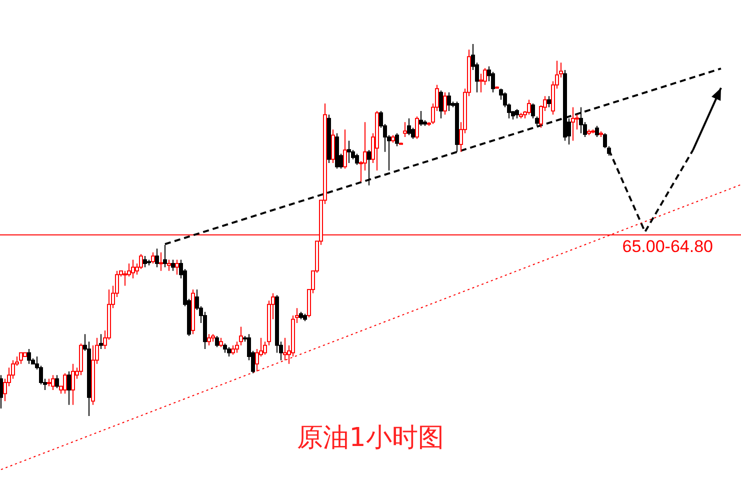 This screenshot has width=741, height=491. What do you see at coordinates (370, 438) in the screenshot?
I see `title: 原油1小时图` at bounding box center [370, 438].